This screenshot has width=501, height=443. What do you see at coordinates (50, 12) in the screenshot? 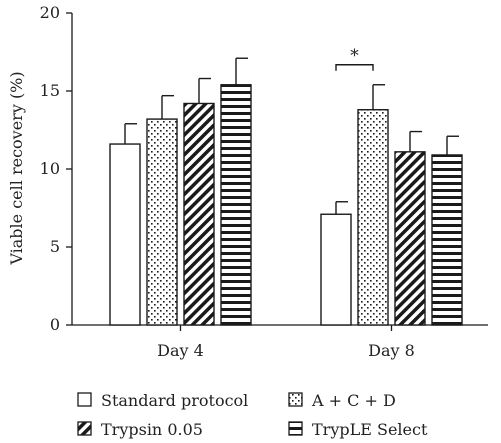
I see `y-tick-label: 20` at bounding box center [50, 12].